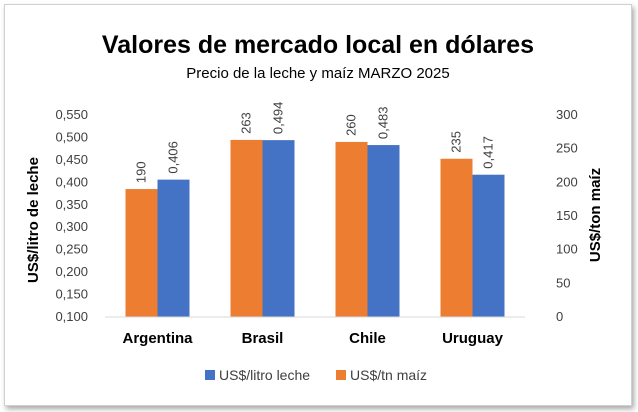 The width and height of the screenshot is (638, 412). Describe the element at coordinates (71, 316) in the screenshot. I see `left-tick-label: 0,100` at that location.